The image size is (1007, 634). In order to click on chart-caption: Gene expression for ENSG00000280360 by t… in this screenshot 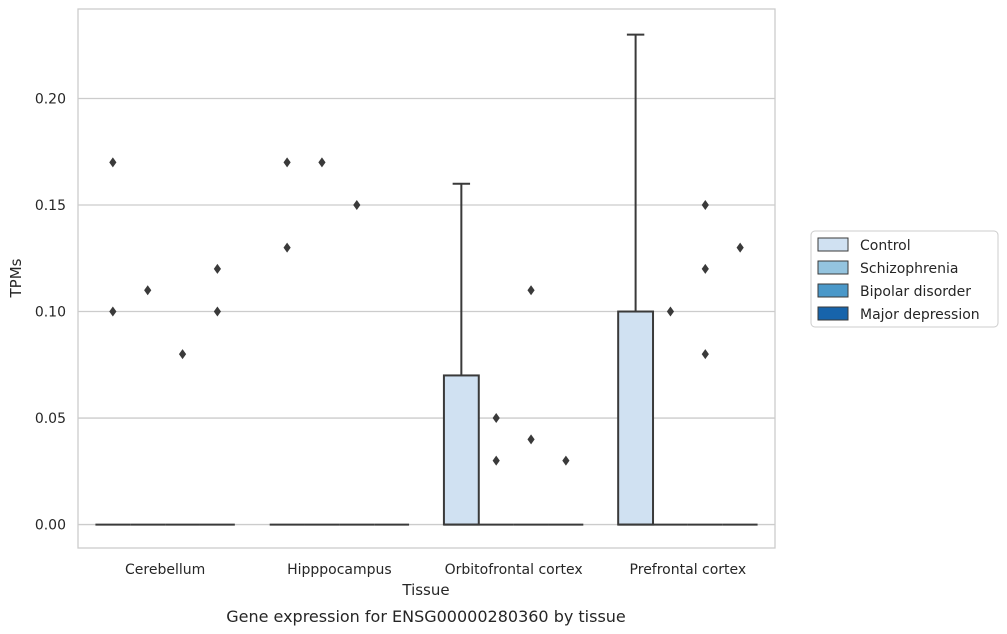, I will do `click(426, 616)`.